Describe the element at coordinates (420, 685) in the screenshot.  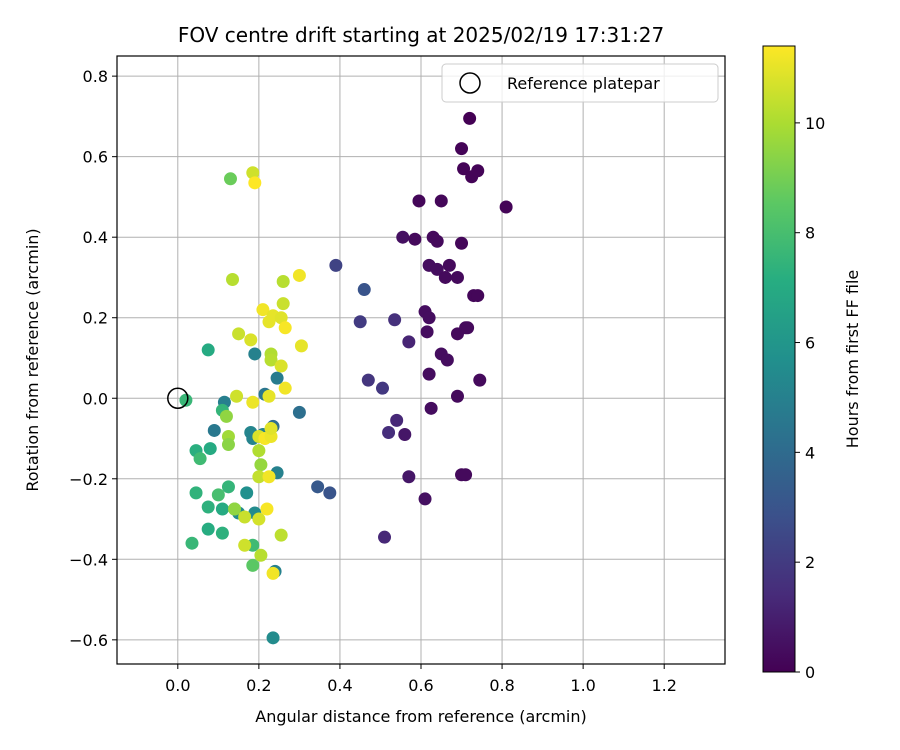
I see `x-tick-label: 0.6` at that location.